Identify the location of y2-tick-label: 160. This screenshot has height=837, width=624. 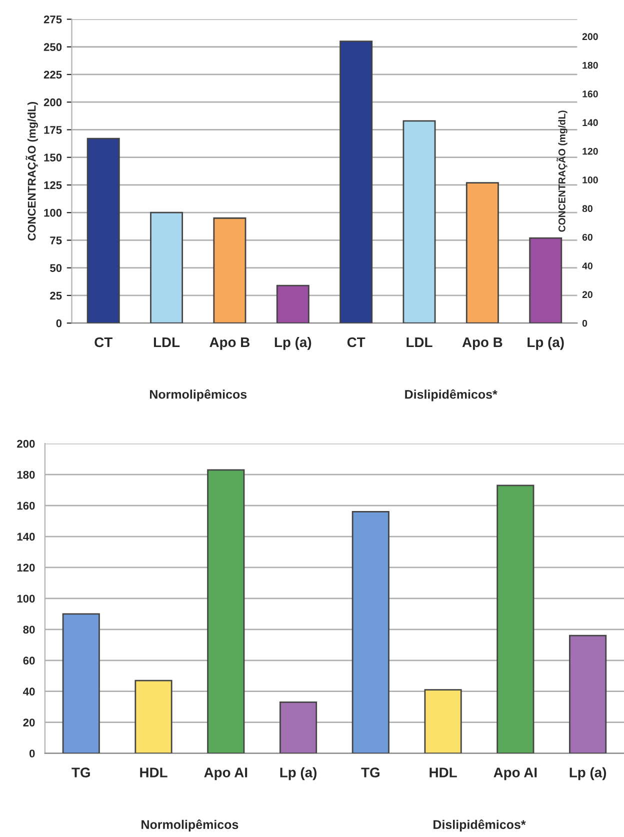
(590, 94).